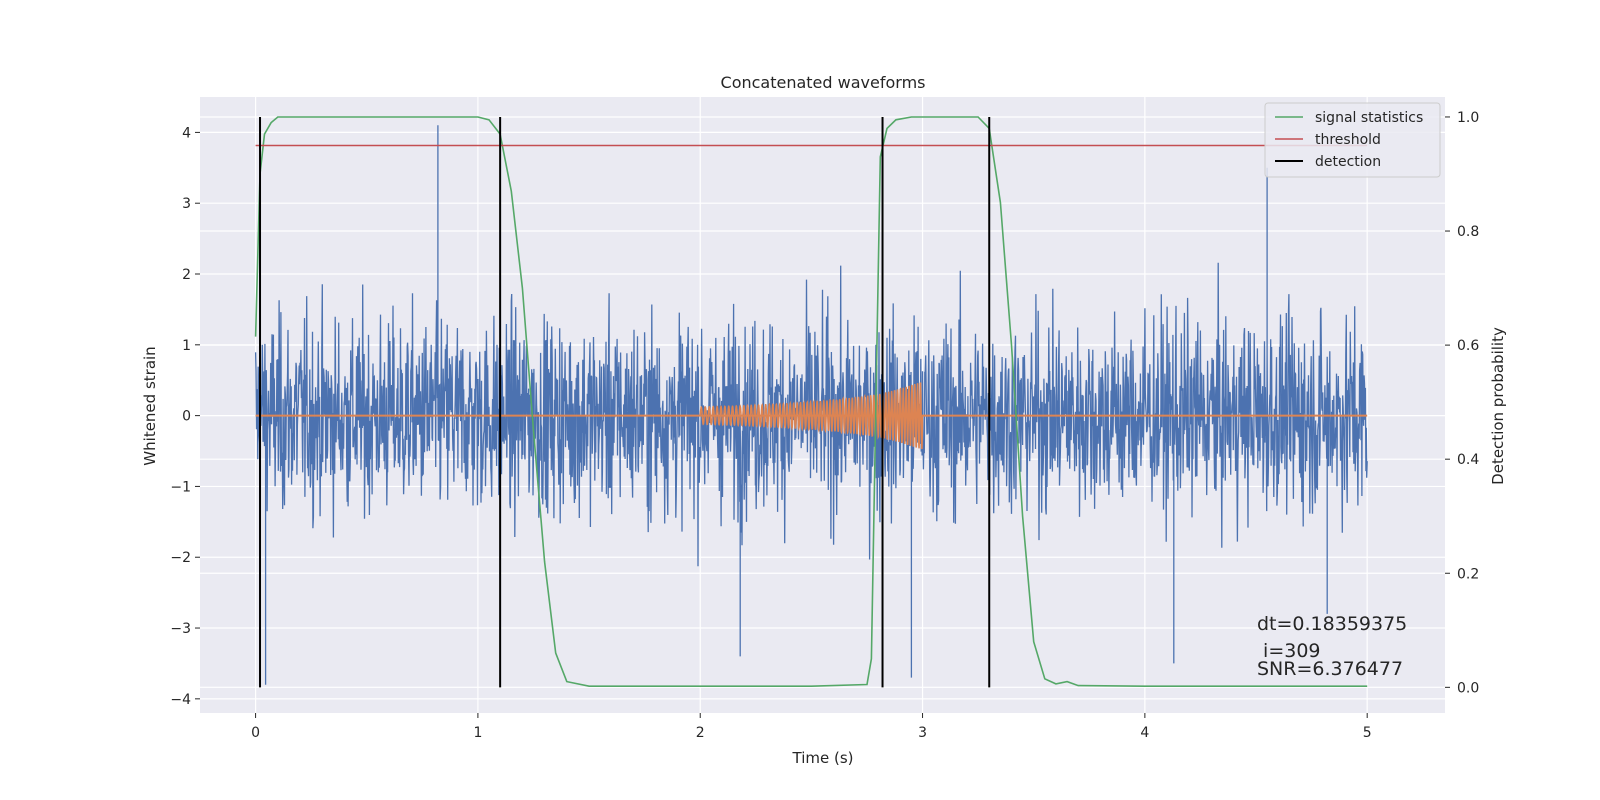 Image resolution: width=1600 pixels, height=800 pixels. Describe the element at coordinates (186, 204) in the screenshot. I see `y-tick-label: 3` at that location.